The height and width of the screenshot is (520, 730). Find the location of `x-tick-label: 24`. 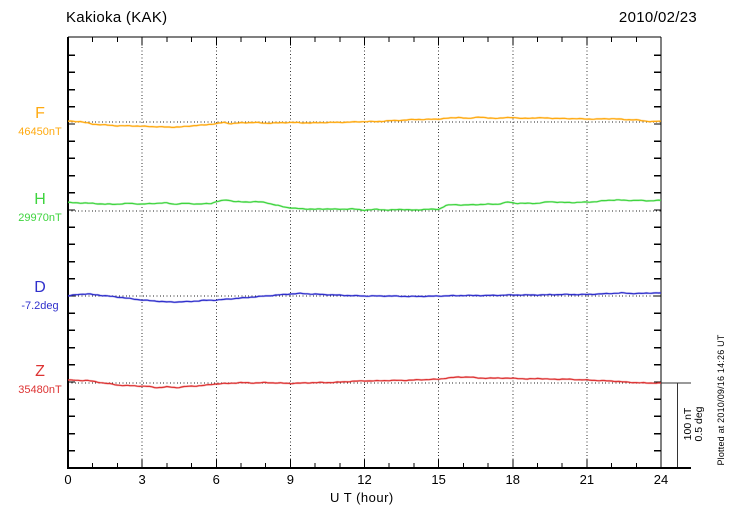

x-tick-label: 24 is located at coordinates (661, 479).